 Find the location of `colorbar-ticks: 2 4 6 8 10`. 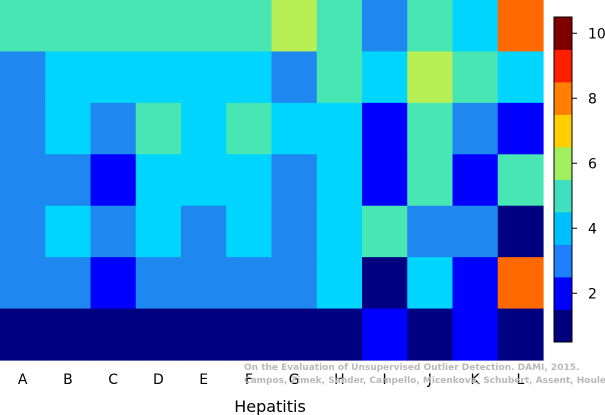

colorbar-ticks: 2 4 6 8 10 is located at coordinates (588, 164).